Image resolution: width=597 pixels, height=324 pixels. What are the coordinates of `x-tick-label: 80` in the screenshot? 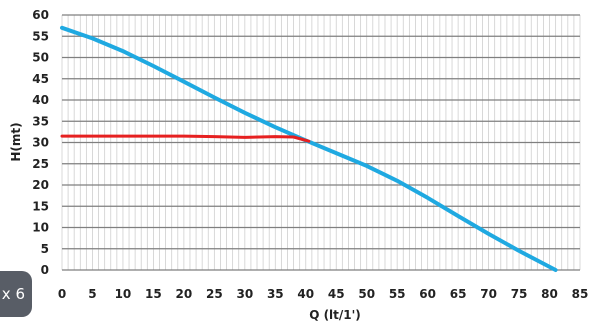 It's located at (549, 294).